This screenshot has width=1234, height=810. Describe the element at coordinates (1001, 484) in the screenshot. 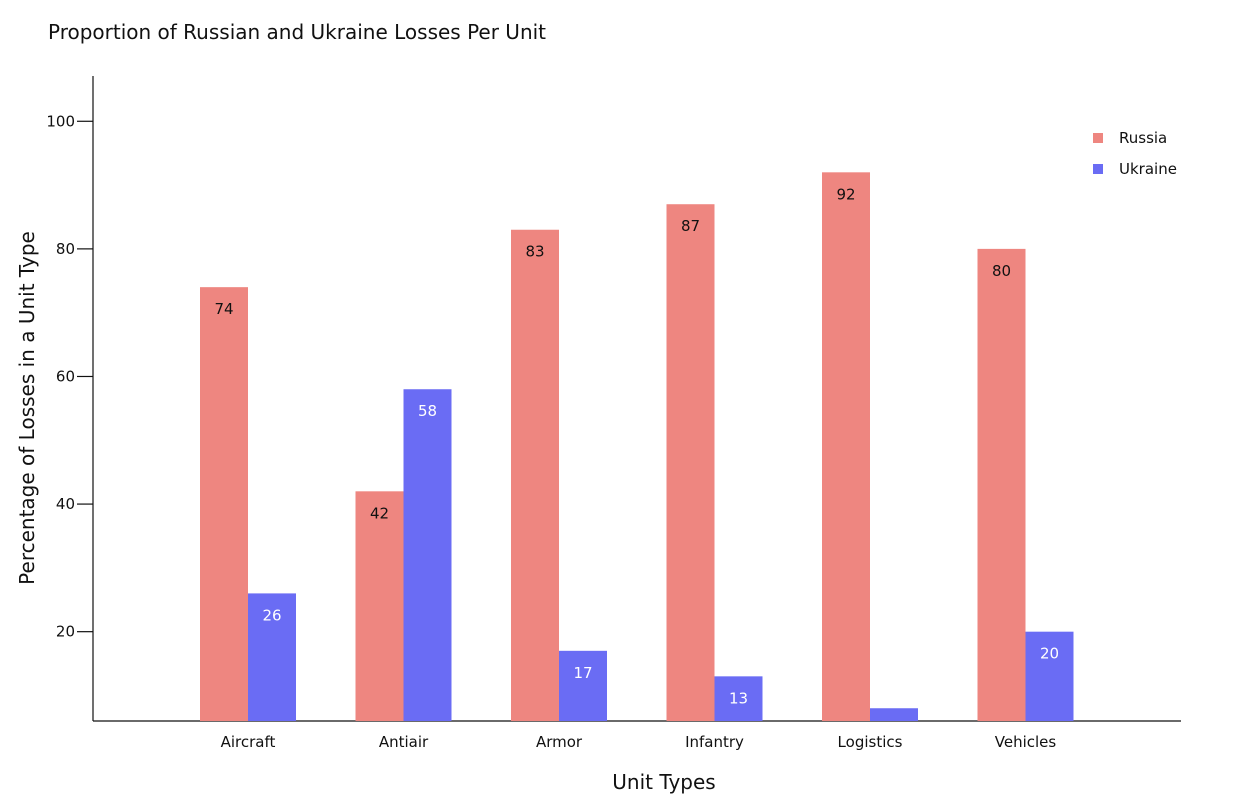

I see `bar-russia-vehicles` at that location.